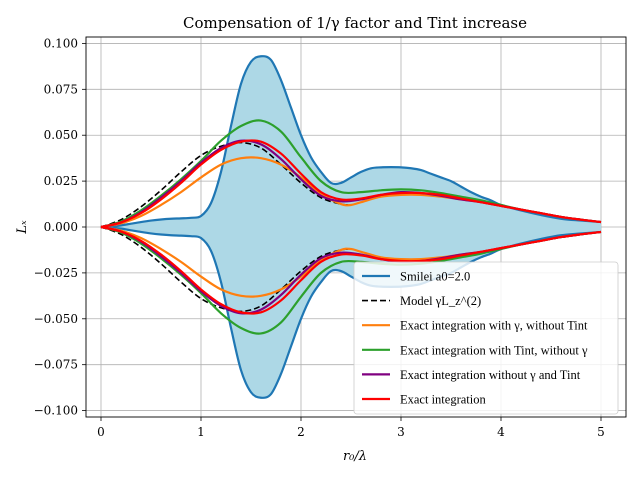 The height and width of the screenshot is (480, 640). I want to click on y-tick-label: 0.100, so click(61, 43).